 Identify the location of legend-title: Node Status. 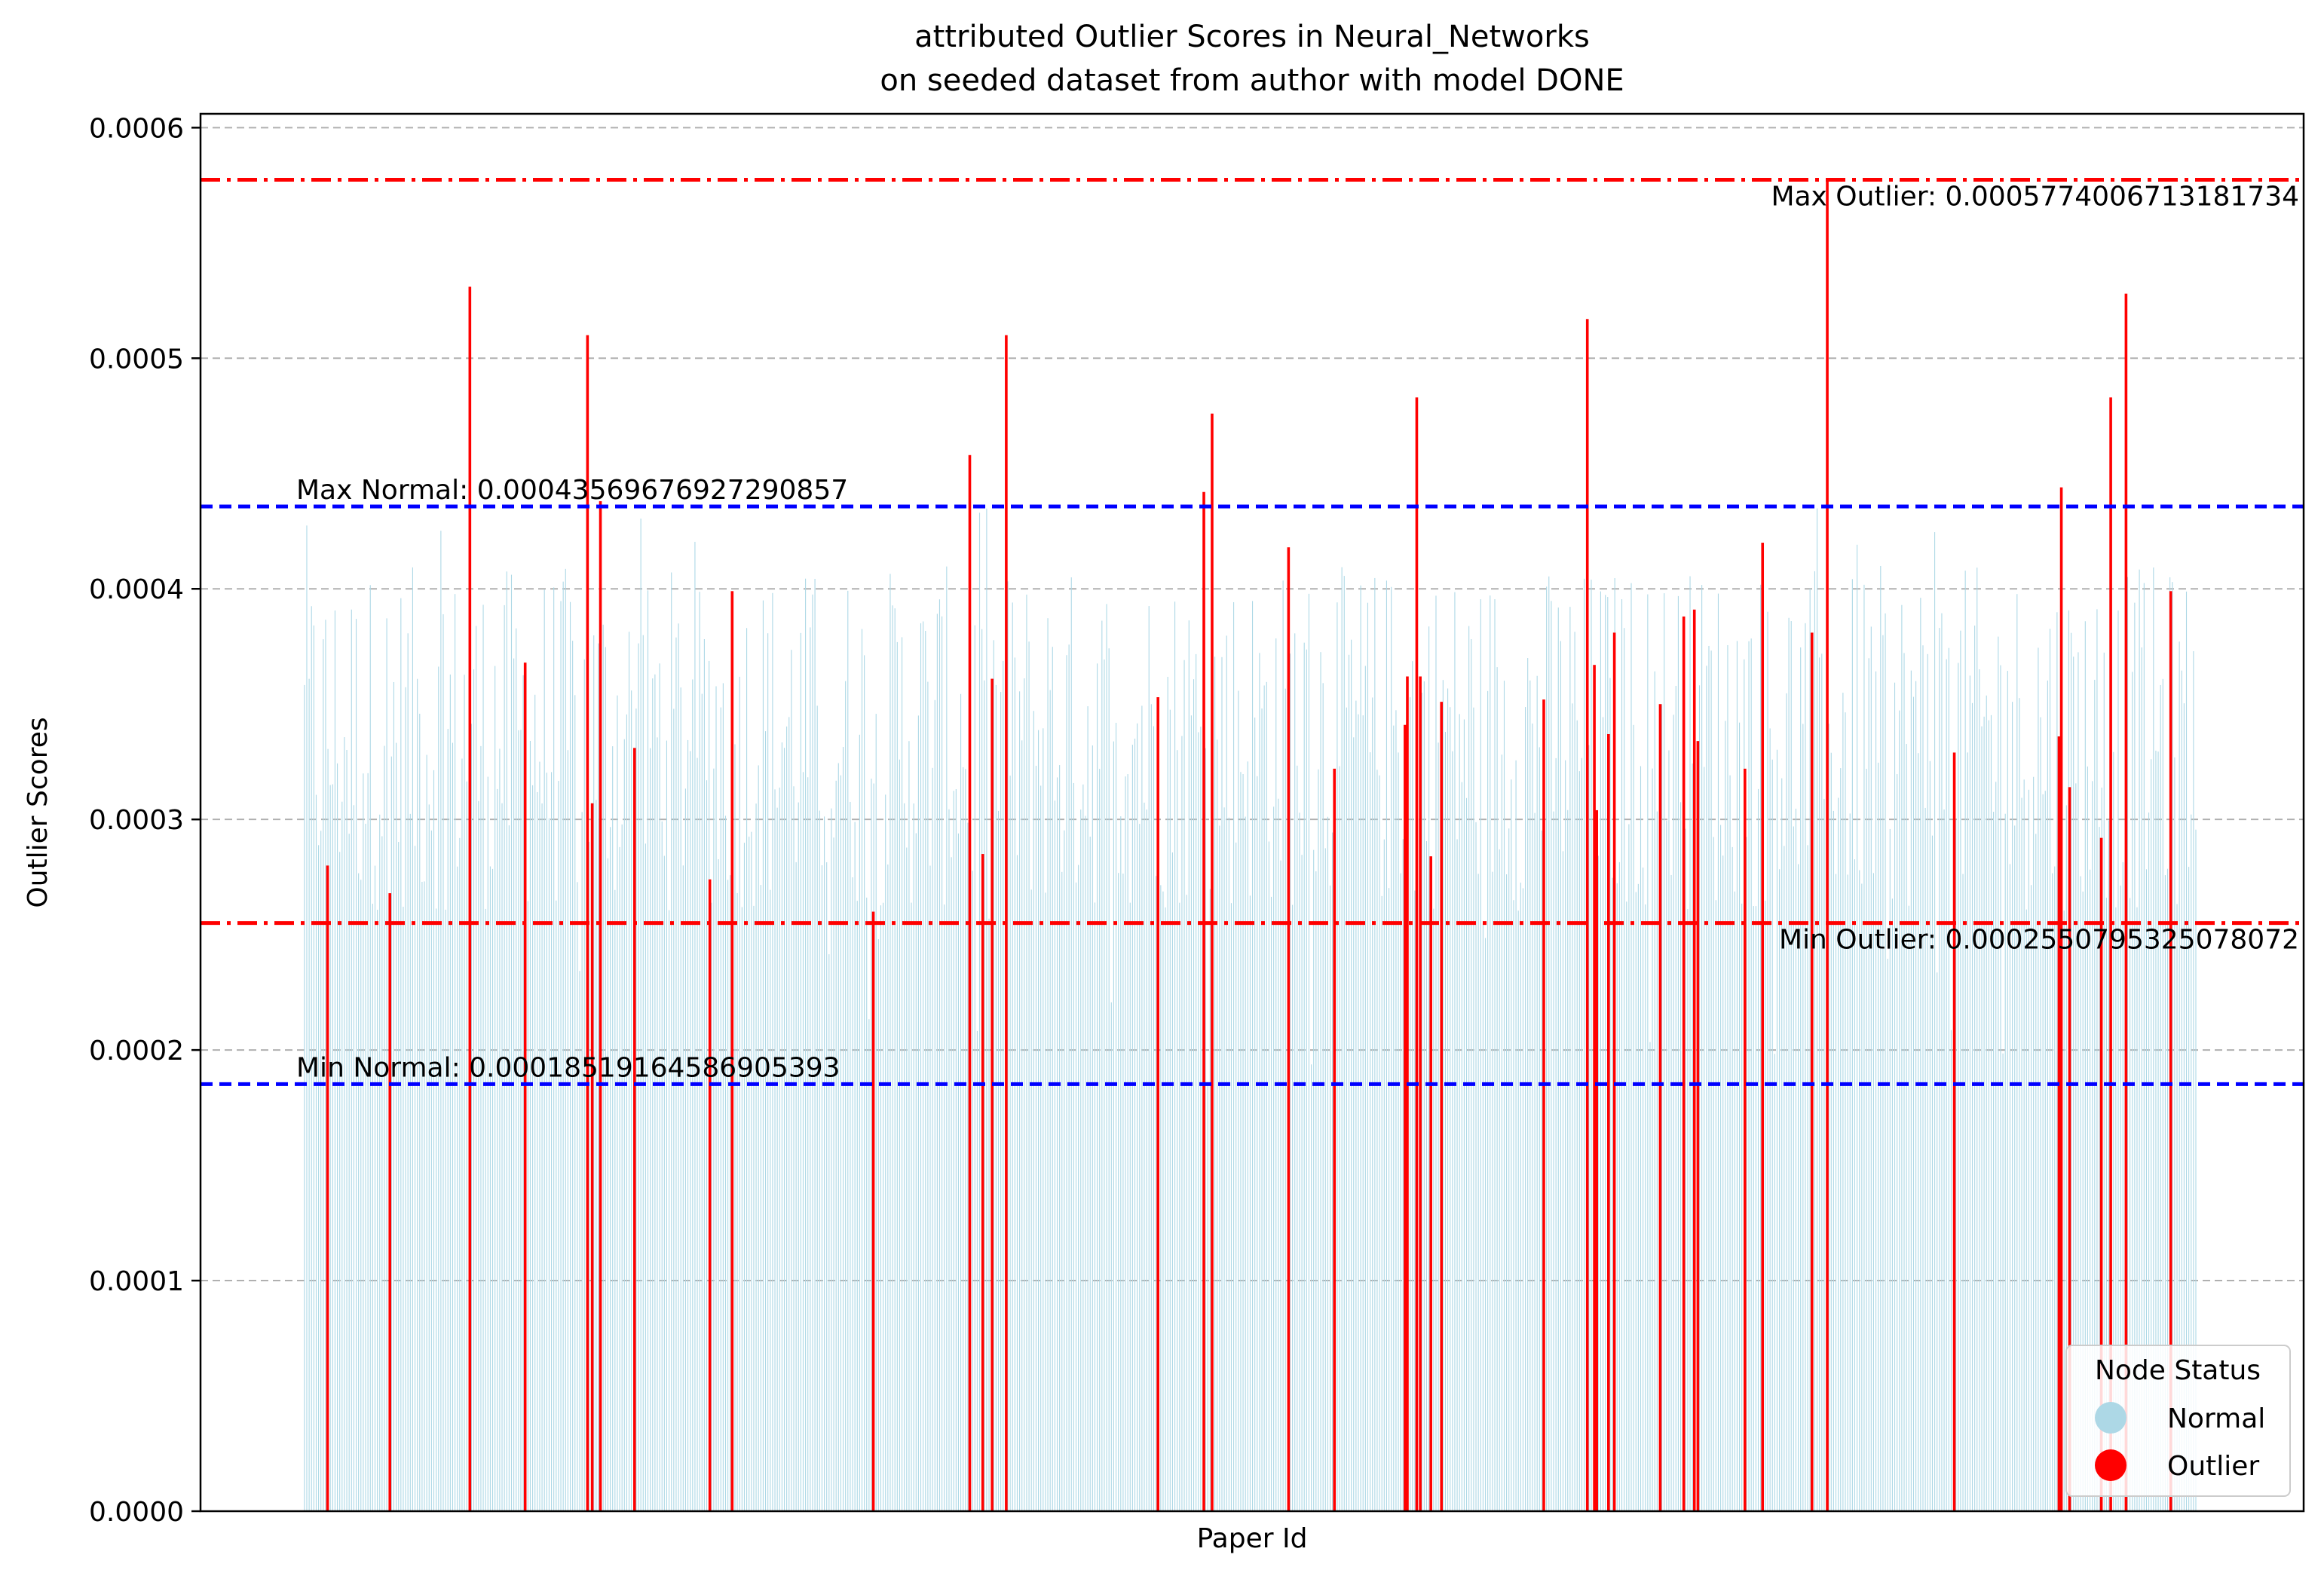
(2178, 1370).